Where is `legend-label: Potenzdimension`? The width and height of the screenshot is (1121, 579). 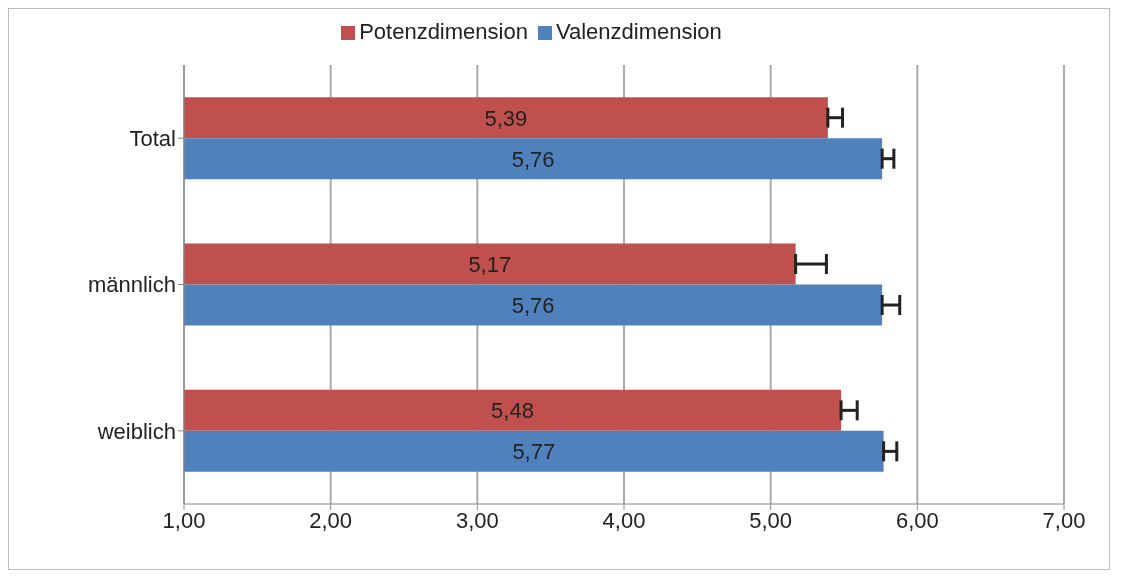
legend-label: Potenzdimension is located at coordinates (443, 31).